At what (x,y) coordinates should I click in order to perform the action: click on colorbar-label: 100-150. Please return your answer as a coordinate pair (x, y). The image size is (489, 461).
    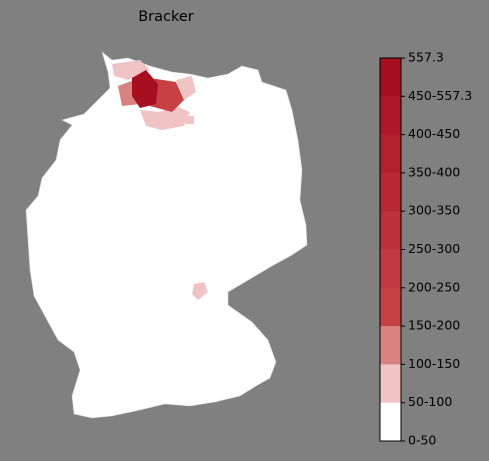
    Looking at the image, I should click on (434, 363).